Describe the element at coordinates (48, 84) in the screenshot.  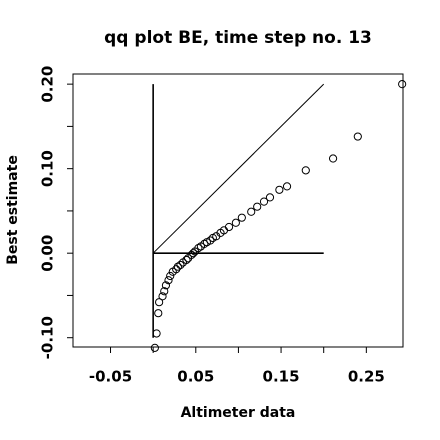
I see `y-tick-label: 0.20` at that location.